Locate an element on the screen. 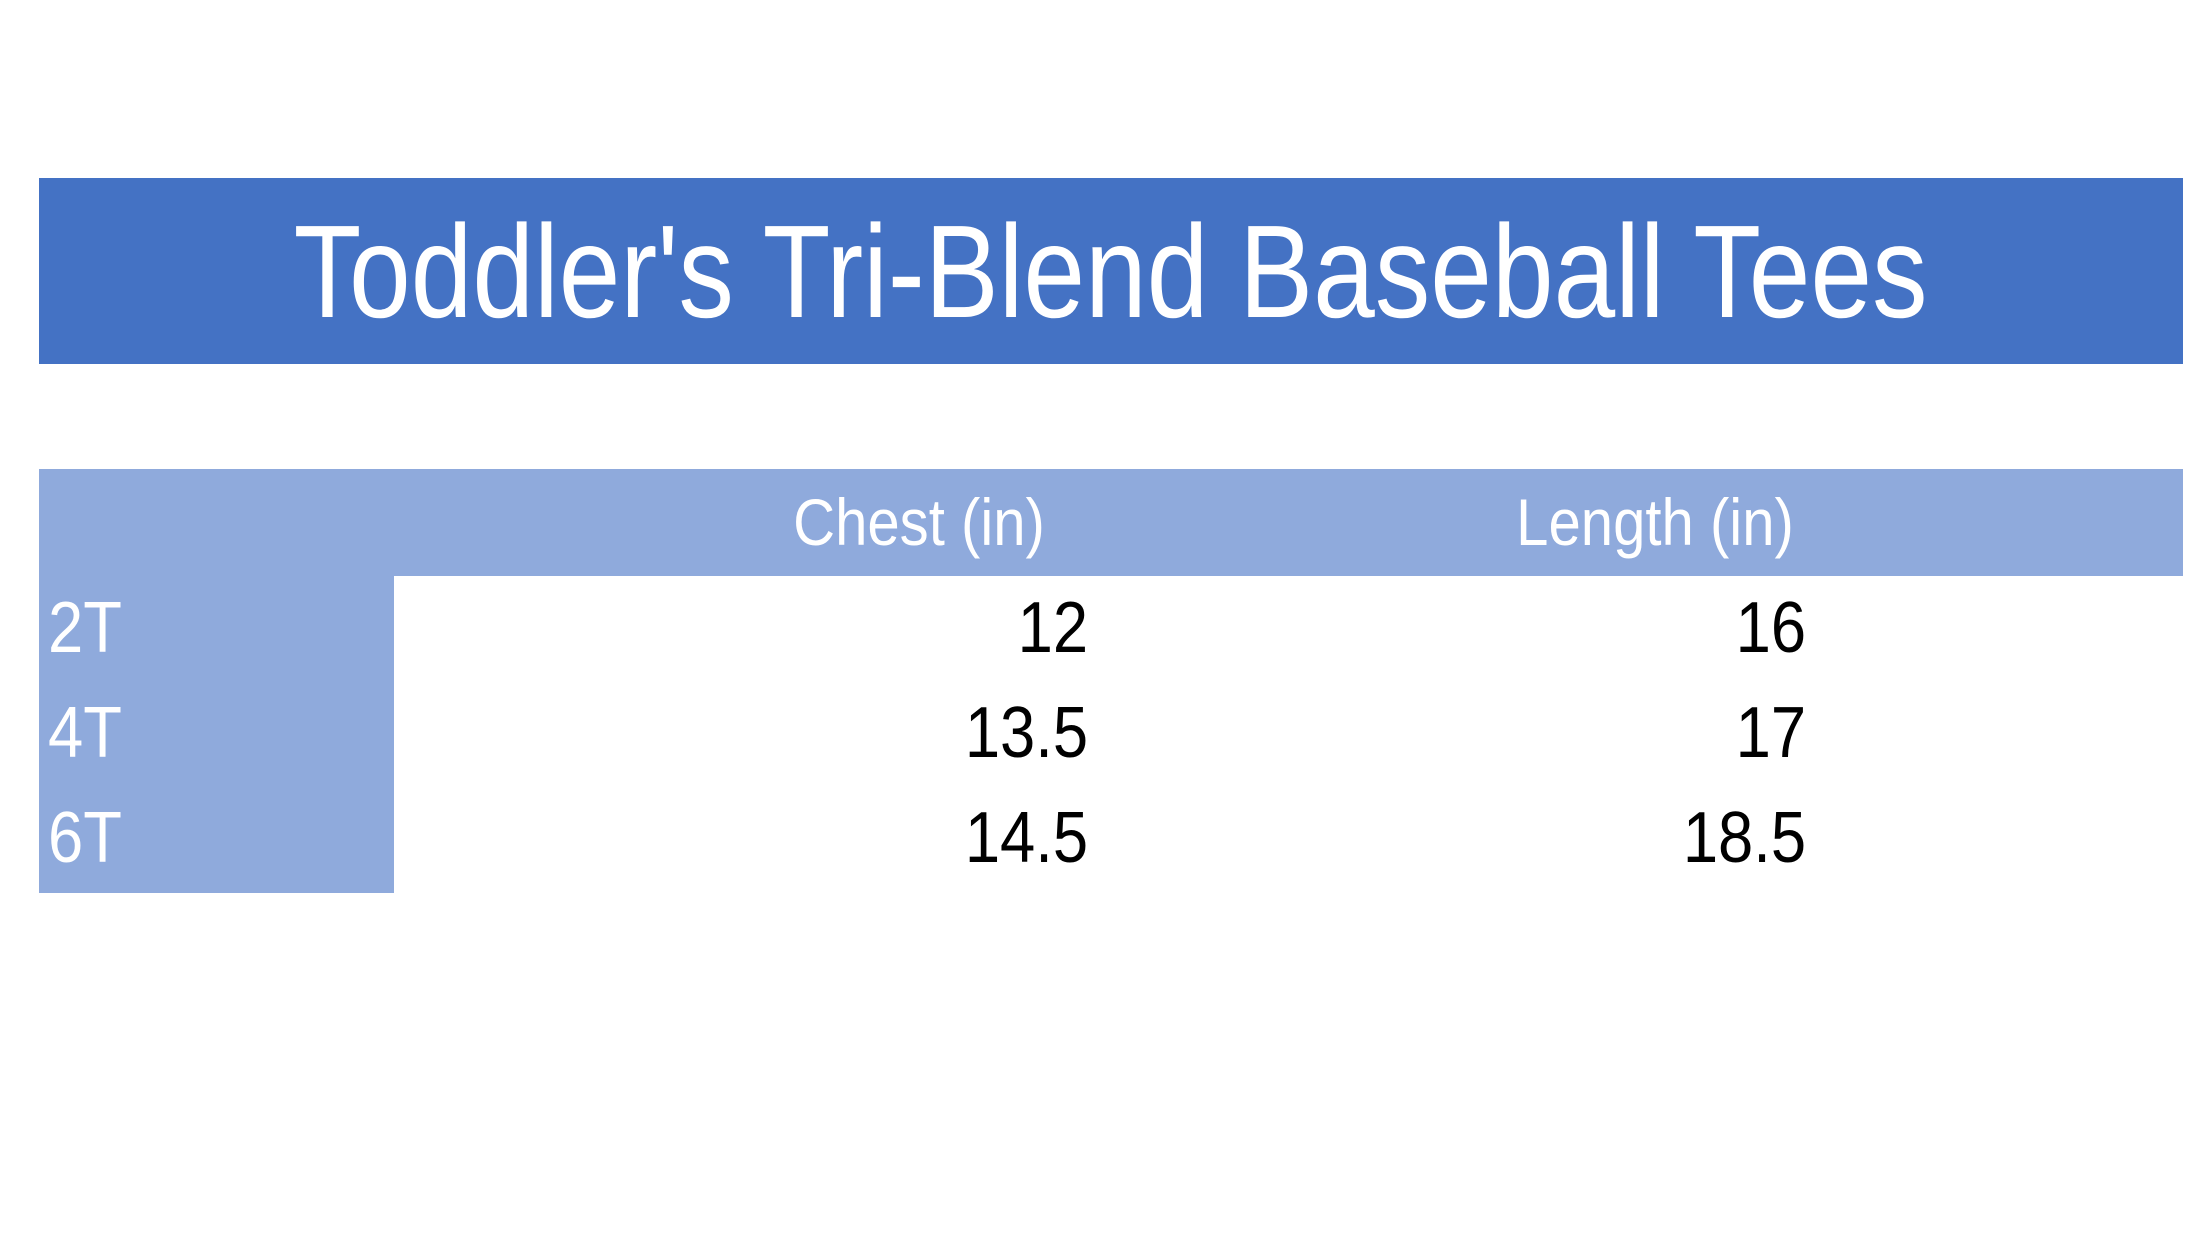  length-value: 16 is located at coordinates (1770, 628).